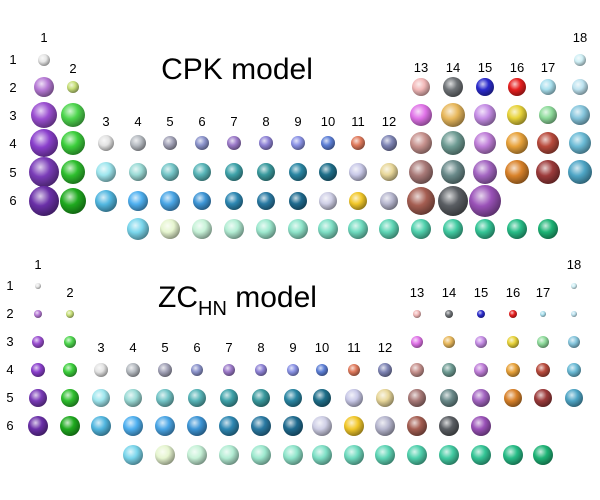  What do you see at coordinates (197, 426) in the screenshot?
I see `zc-sphere-w` at bounding box center [197, 426].